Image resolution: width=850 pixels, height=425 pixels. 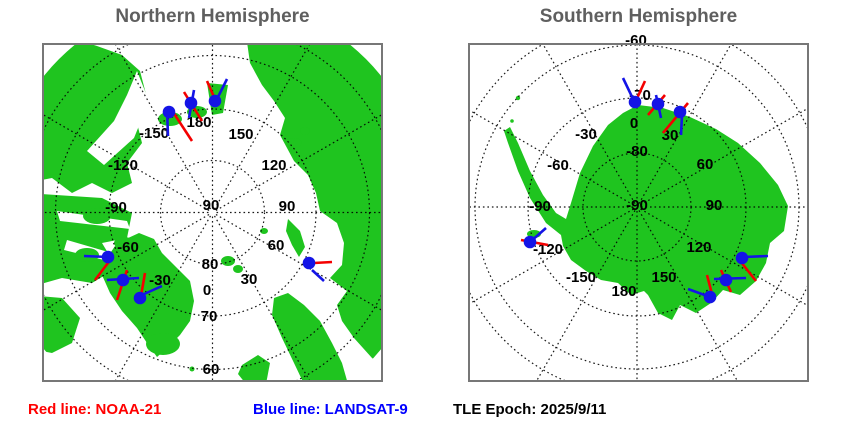 I want to click on south-map-title: Southern Hemisphere, so click(x=638, y=16).